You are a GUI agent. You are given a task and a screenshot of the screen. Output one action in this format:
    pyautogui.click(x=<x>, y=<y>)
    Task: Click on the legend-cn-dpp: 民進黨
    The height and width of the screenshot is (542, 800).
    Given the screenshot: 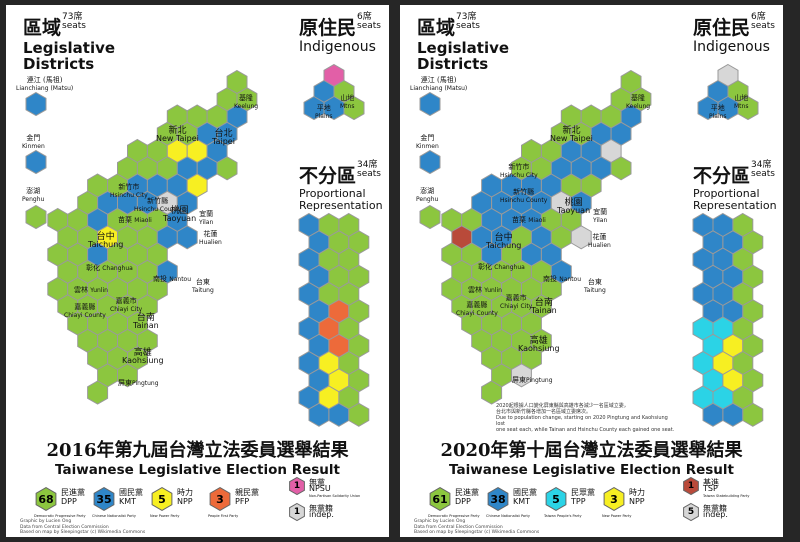 What is the action you would take?
    pyautogui.click(x=467, y=492)
    